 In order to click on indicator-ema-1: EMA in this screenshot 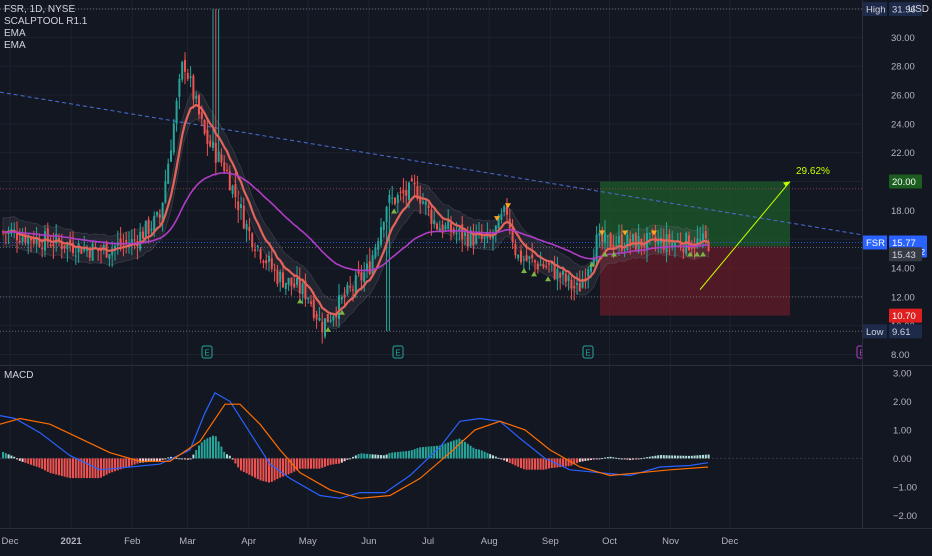, I will do `click(15, 33)`.